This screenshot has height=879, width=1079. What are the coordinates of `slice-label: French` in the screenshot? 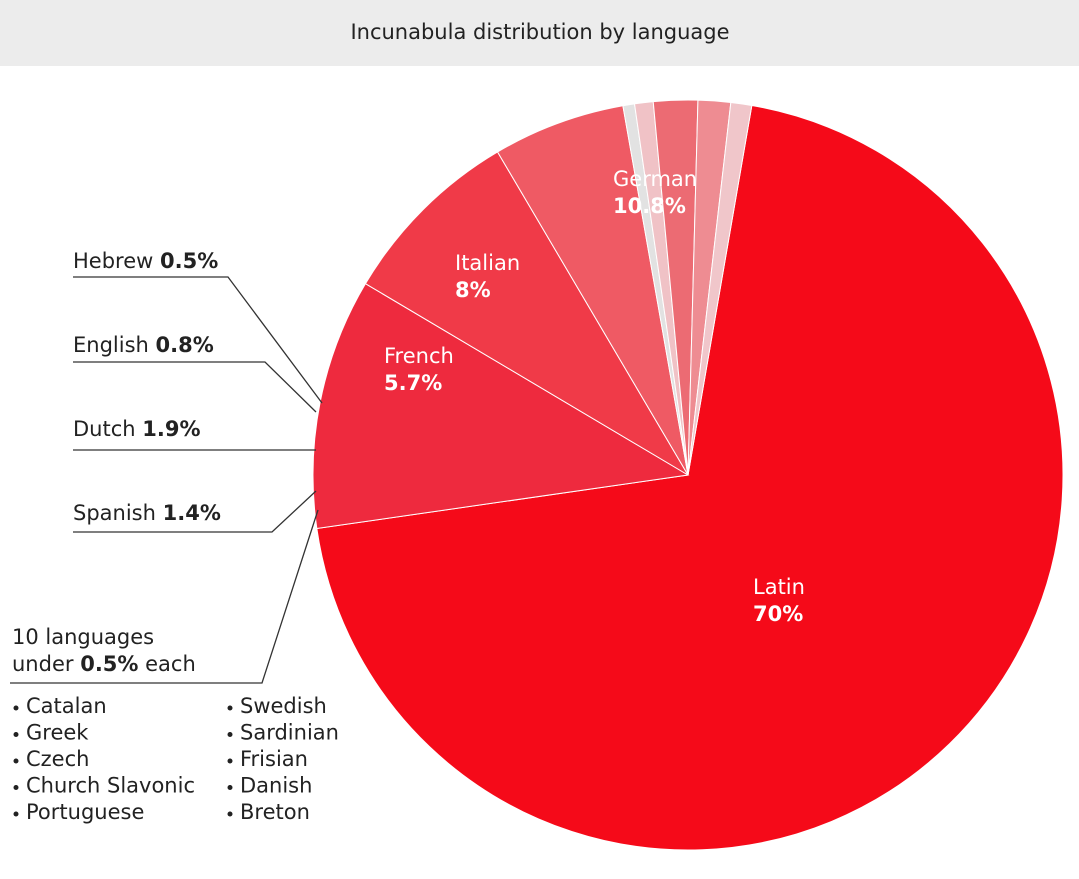 It's located at (419, 356).